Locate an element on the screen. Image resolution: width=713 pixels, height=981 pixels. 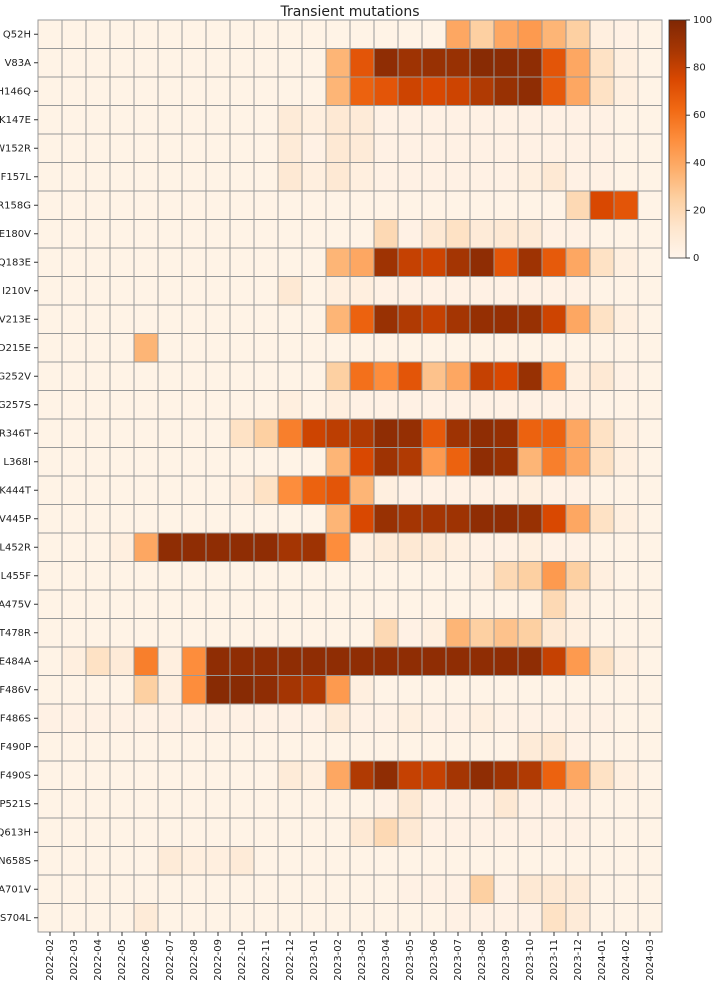
x-tick-label: 2022-12 is located at coordinates (290, 960).